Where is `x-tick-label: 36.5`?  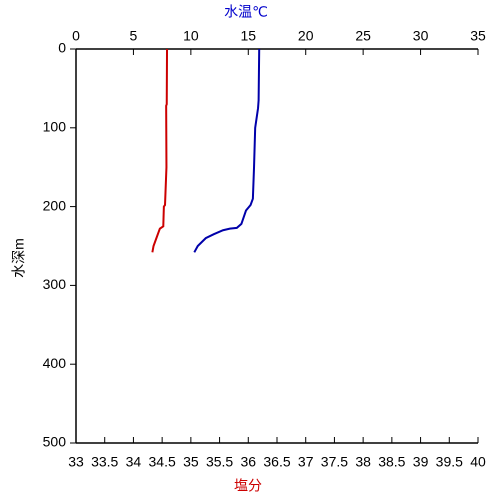
x-tick-label: 36.5 is located at coordinates (276, 462).